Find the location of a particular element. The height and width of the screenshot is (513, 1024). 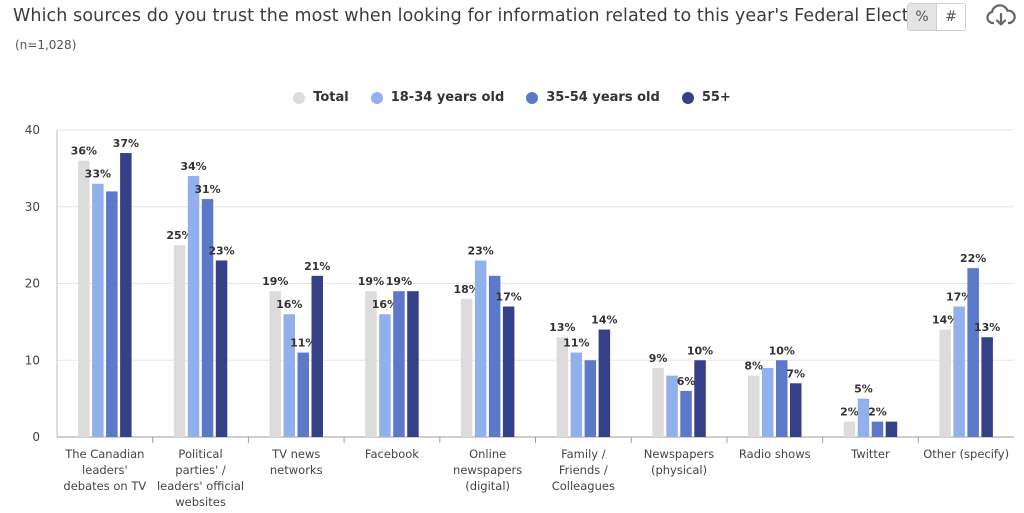

data-label: 36% is located at coordinates (84, 151).